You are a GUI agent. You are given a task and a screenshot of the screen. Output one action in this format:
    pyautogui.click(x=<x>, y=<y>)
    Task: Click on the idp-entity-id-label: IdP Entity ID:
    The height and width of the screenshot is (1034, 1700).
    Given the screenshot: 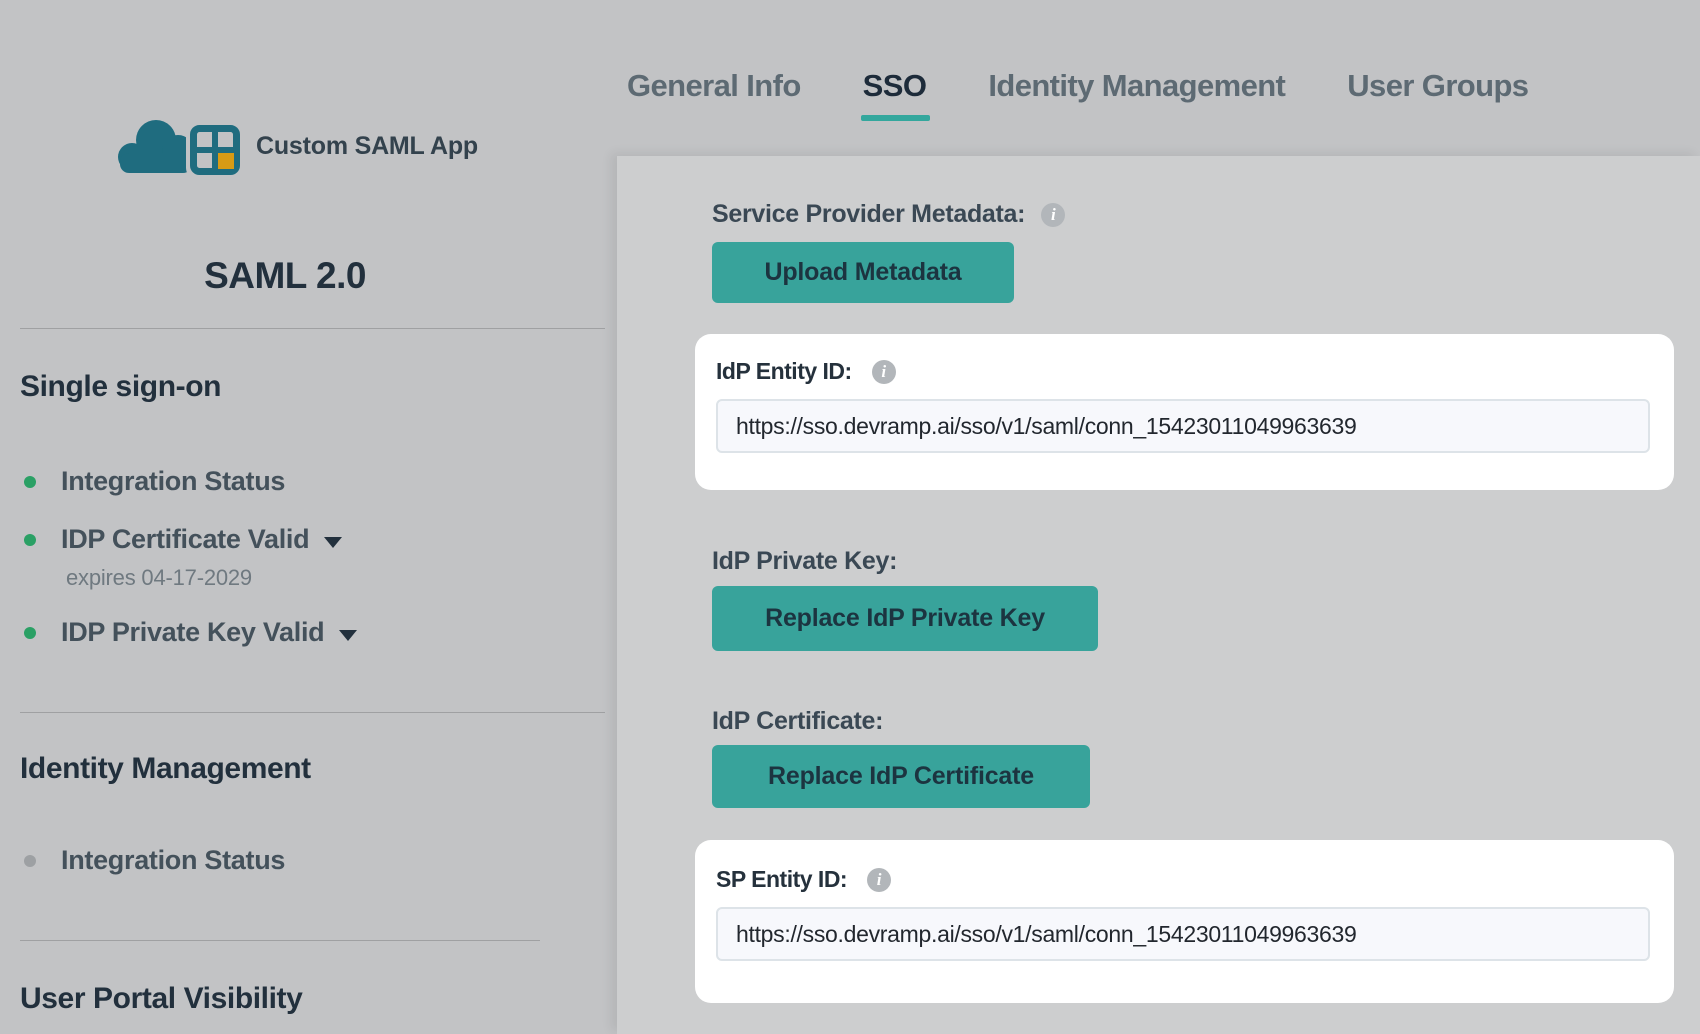 What is the action you would take?
    pyautogui.click(x=784, y=371)
    